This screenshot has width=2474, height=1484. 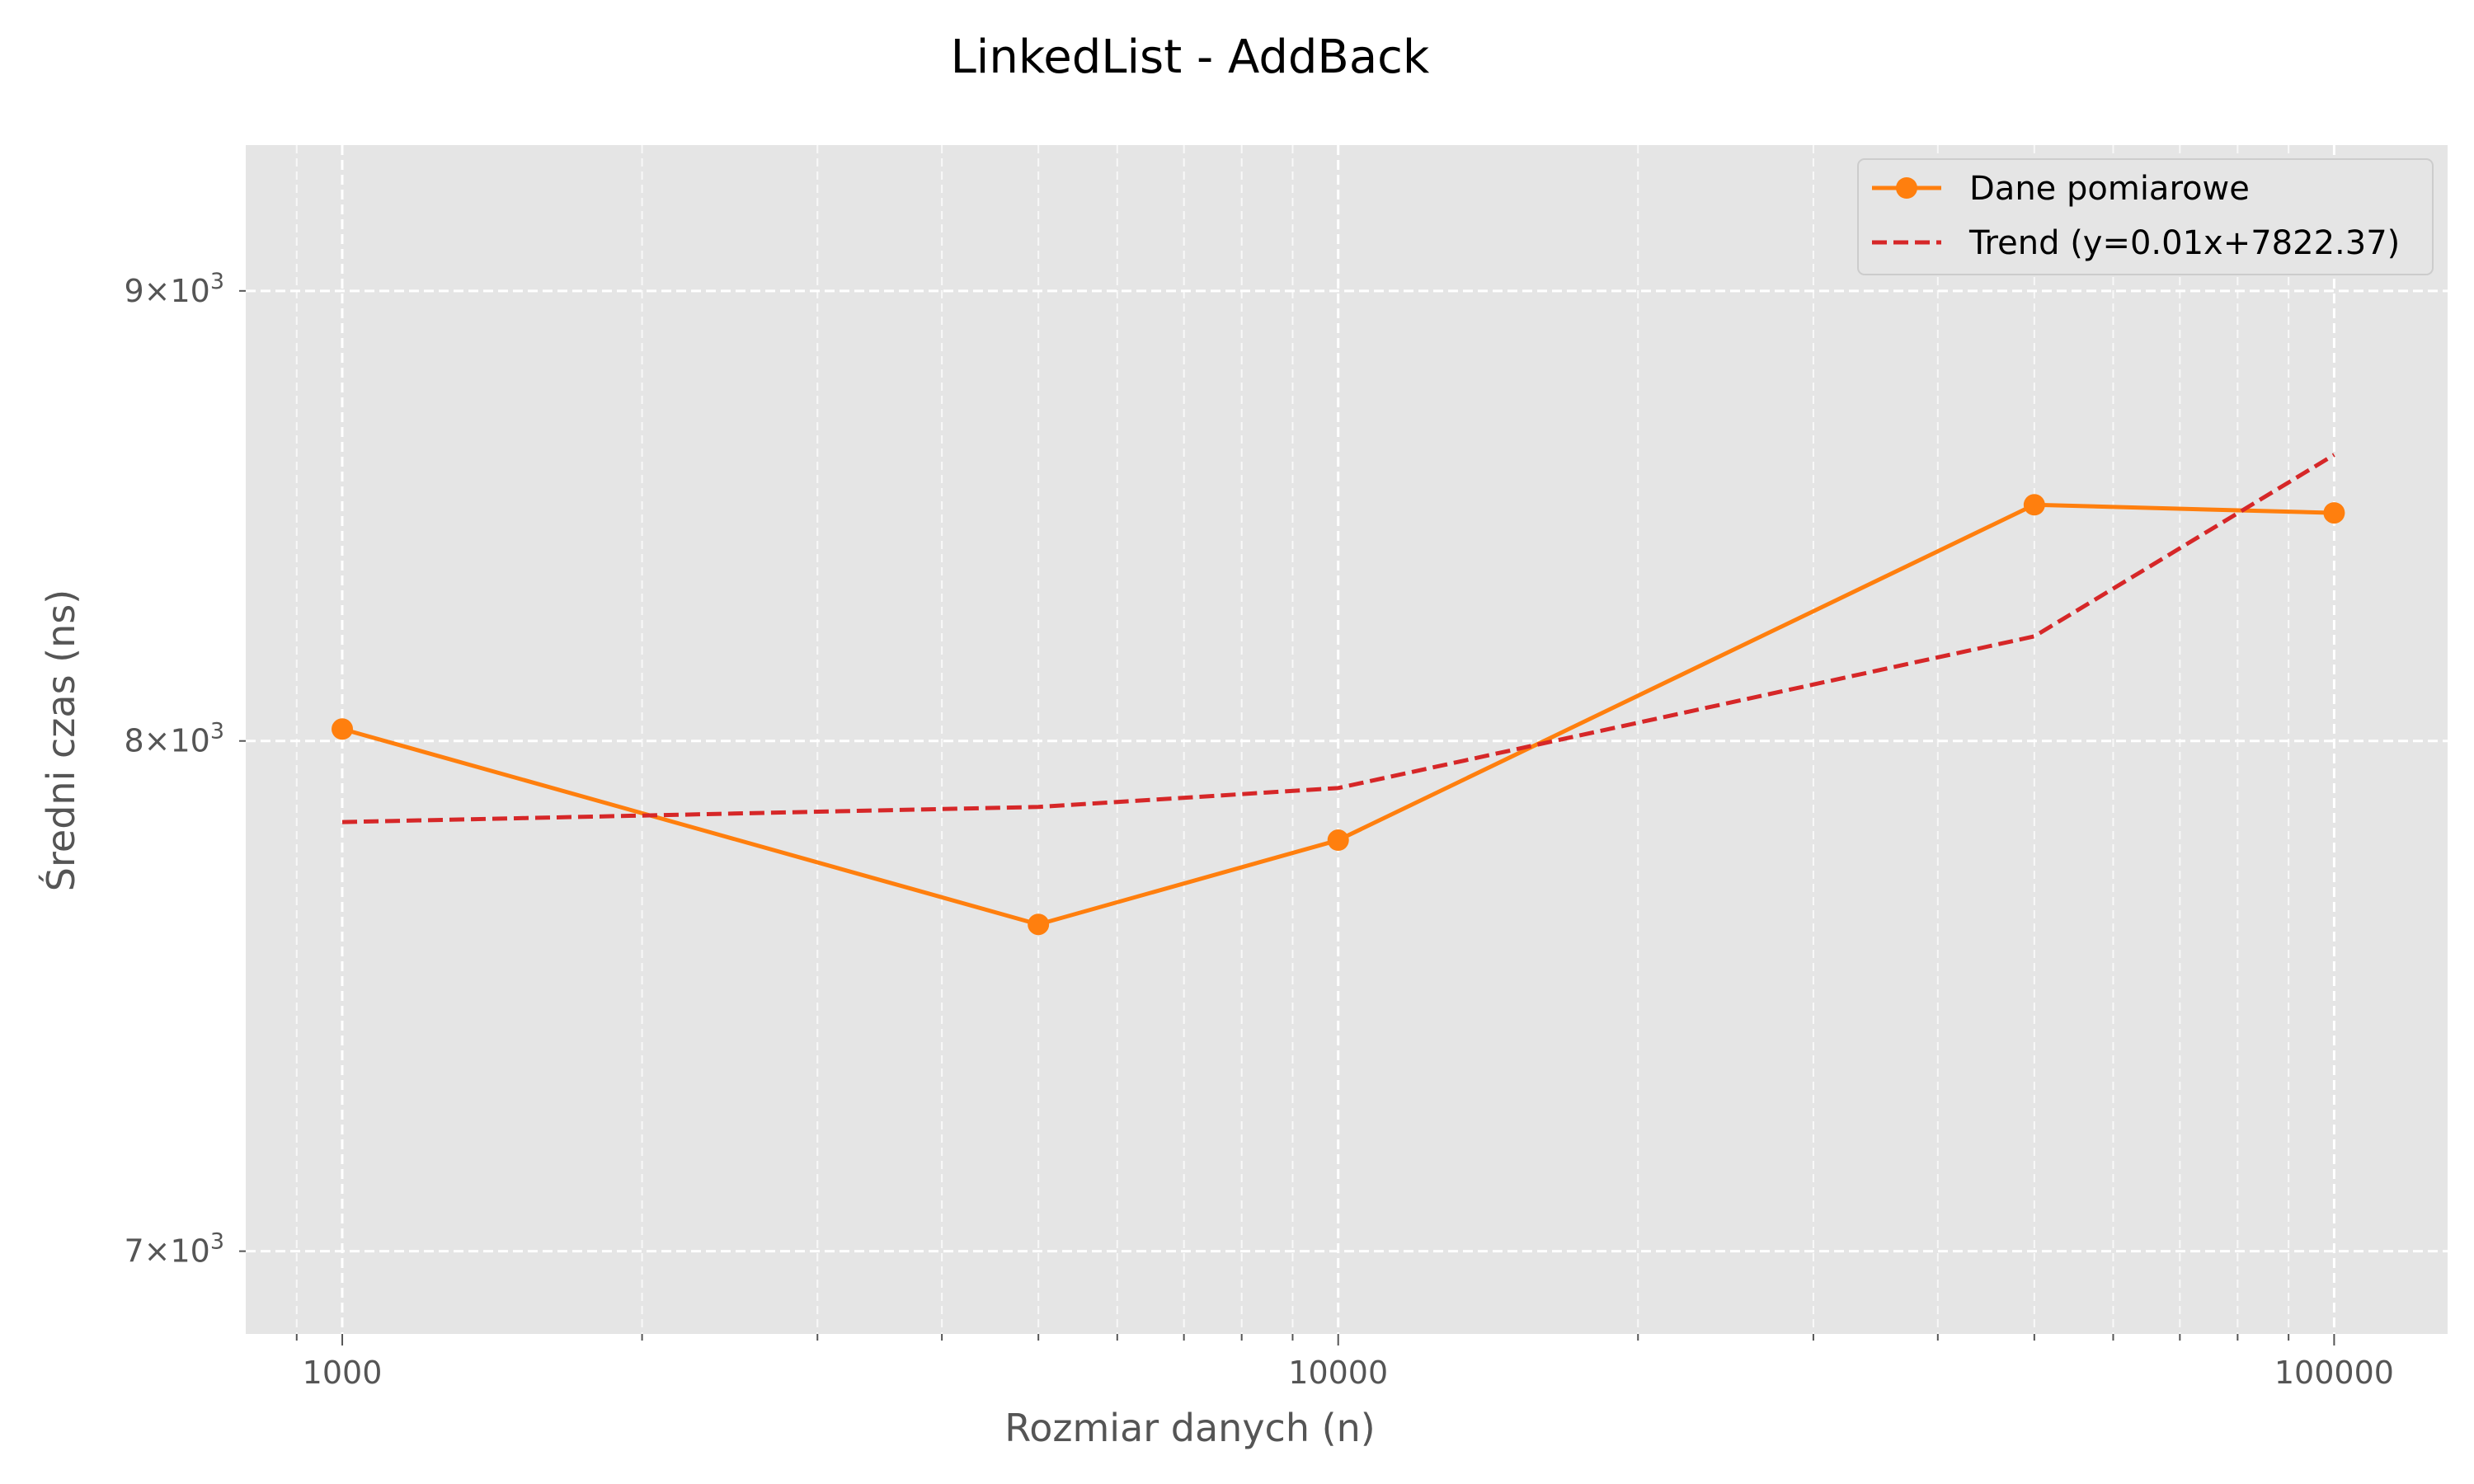 I want to click on x-tick-label: 1000, so click(x=343, y=1373).